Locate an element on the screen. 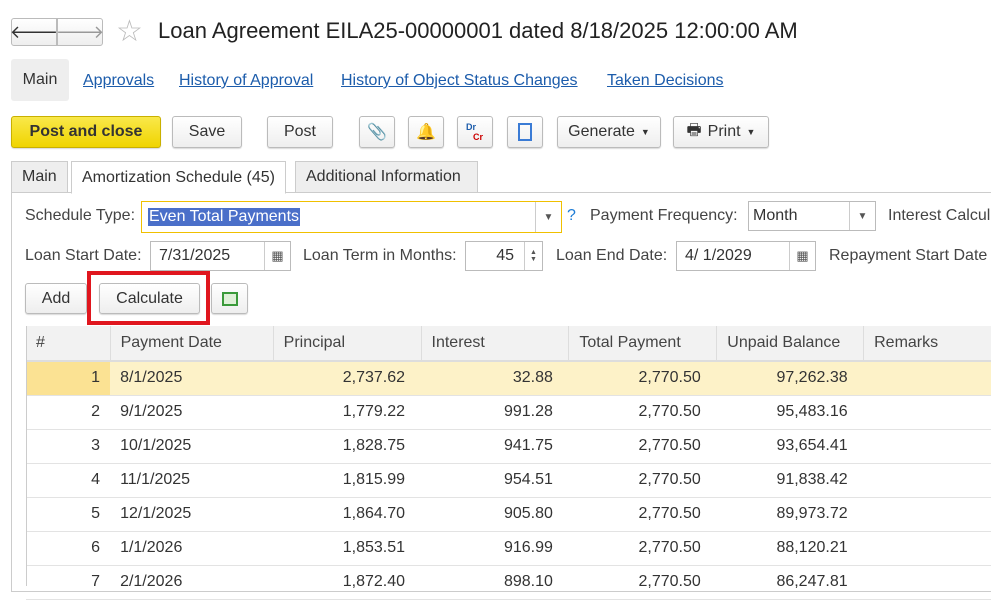 The image size is (991, 600). add-button: Add is located at coordinates (56, 298).